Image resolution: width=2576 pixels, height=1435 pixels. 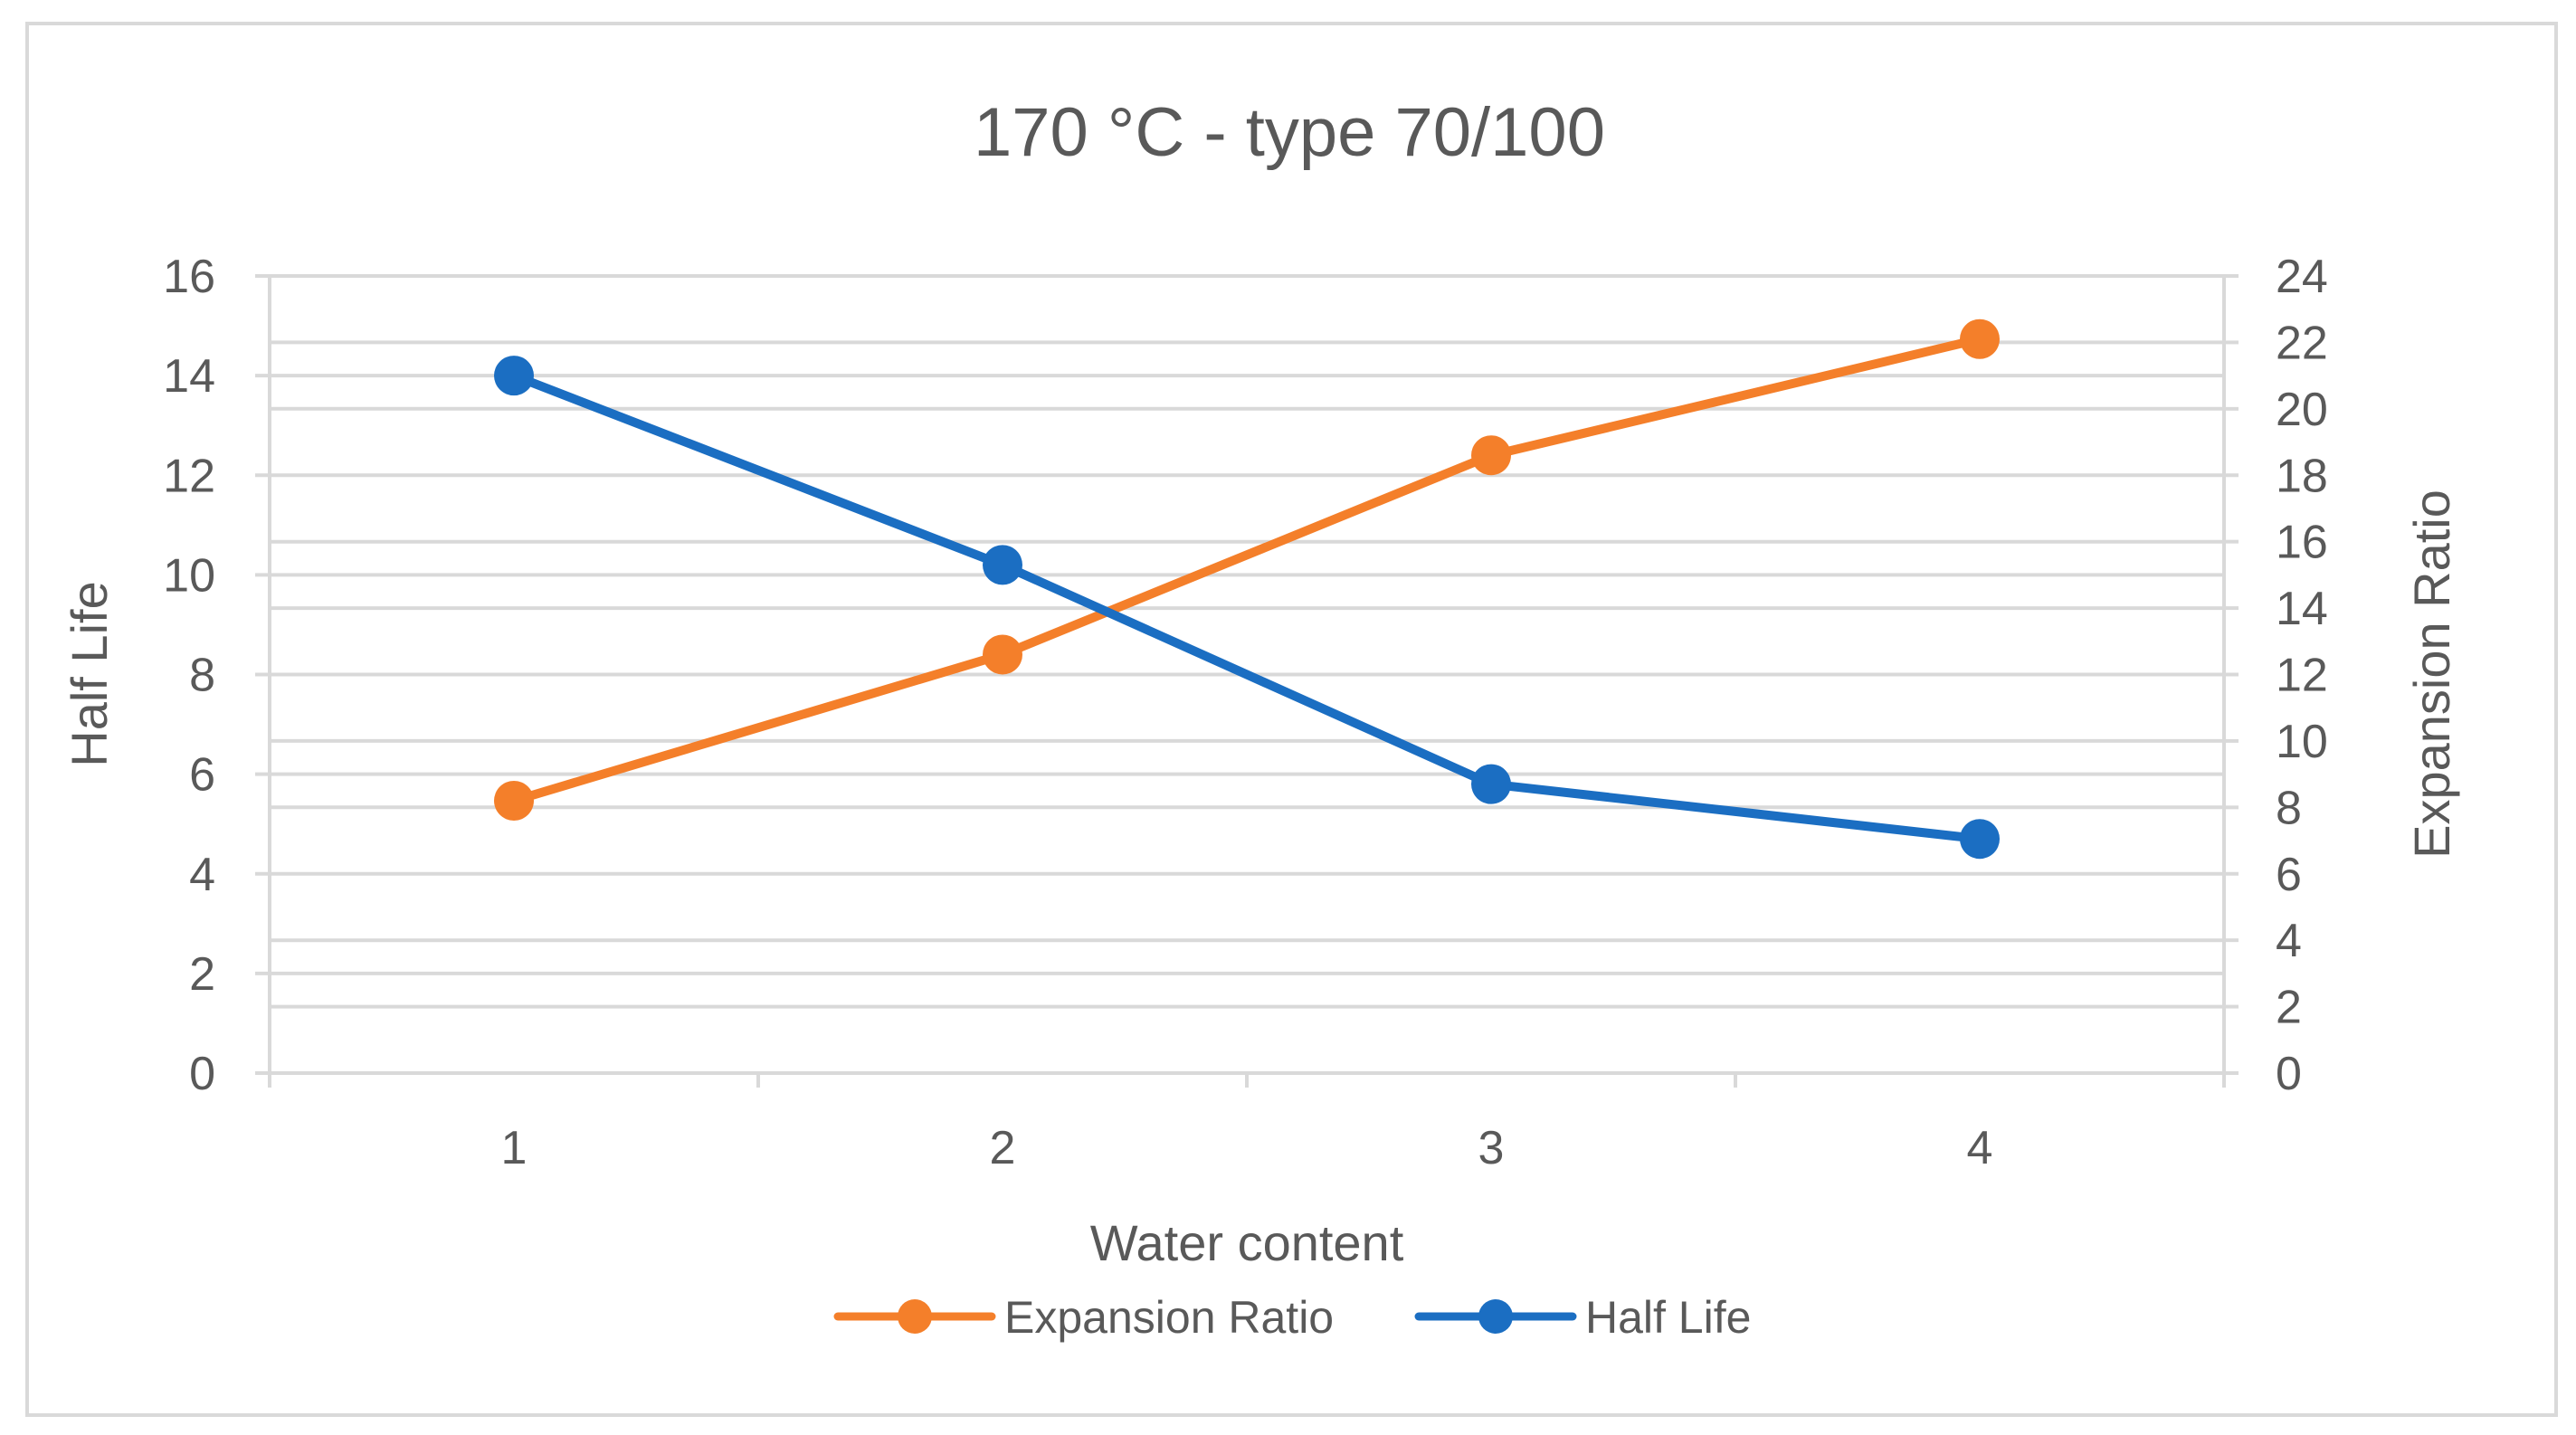 What do you see at coordinates (202, 775) in the screenshot?
I see `y-left-tick-label: 6` at bounding box center [202, 775].